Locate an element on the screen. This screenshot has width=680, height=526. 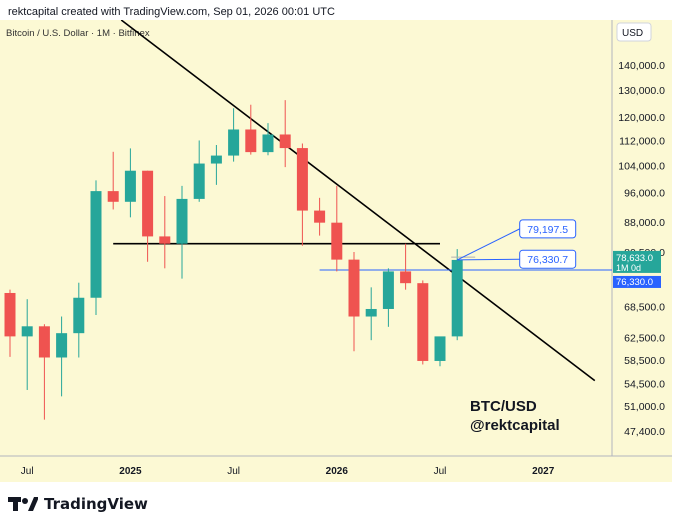
y-tick-label: 68,500.0 is located at coordinates (644, 308).